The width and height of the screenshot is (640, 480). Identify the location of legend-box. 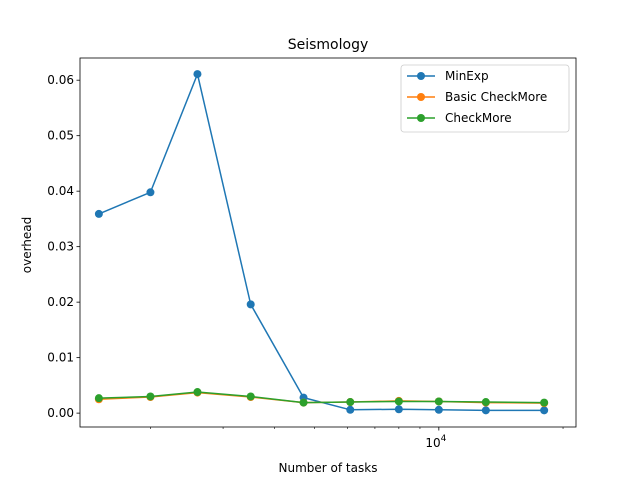
(485, 98).